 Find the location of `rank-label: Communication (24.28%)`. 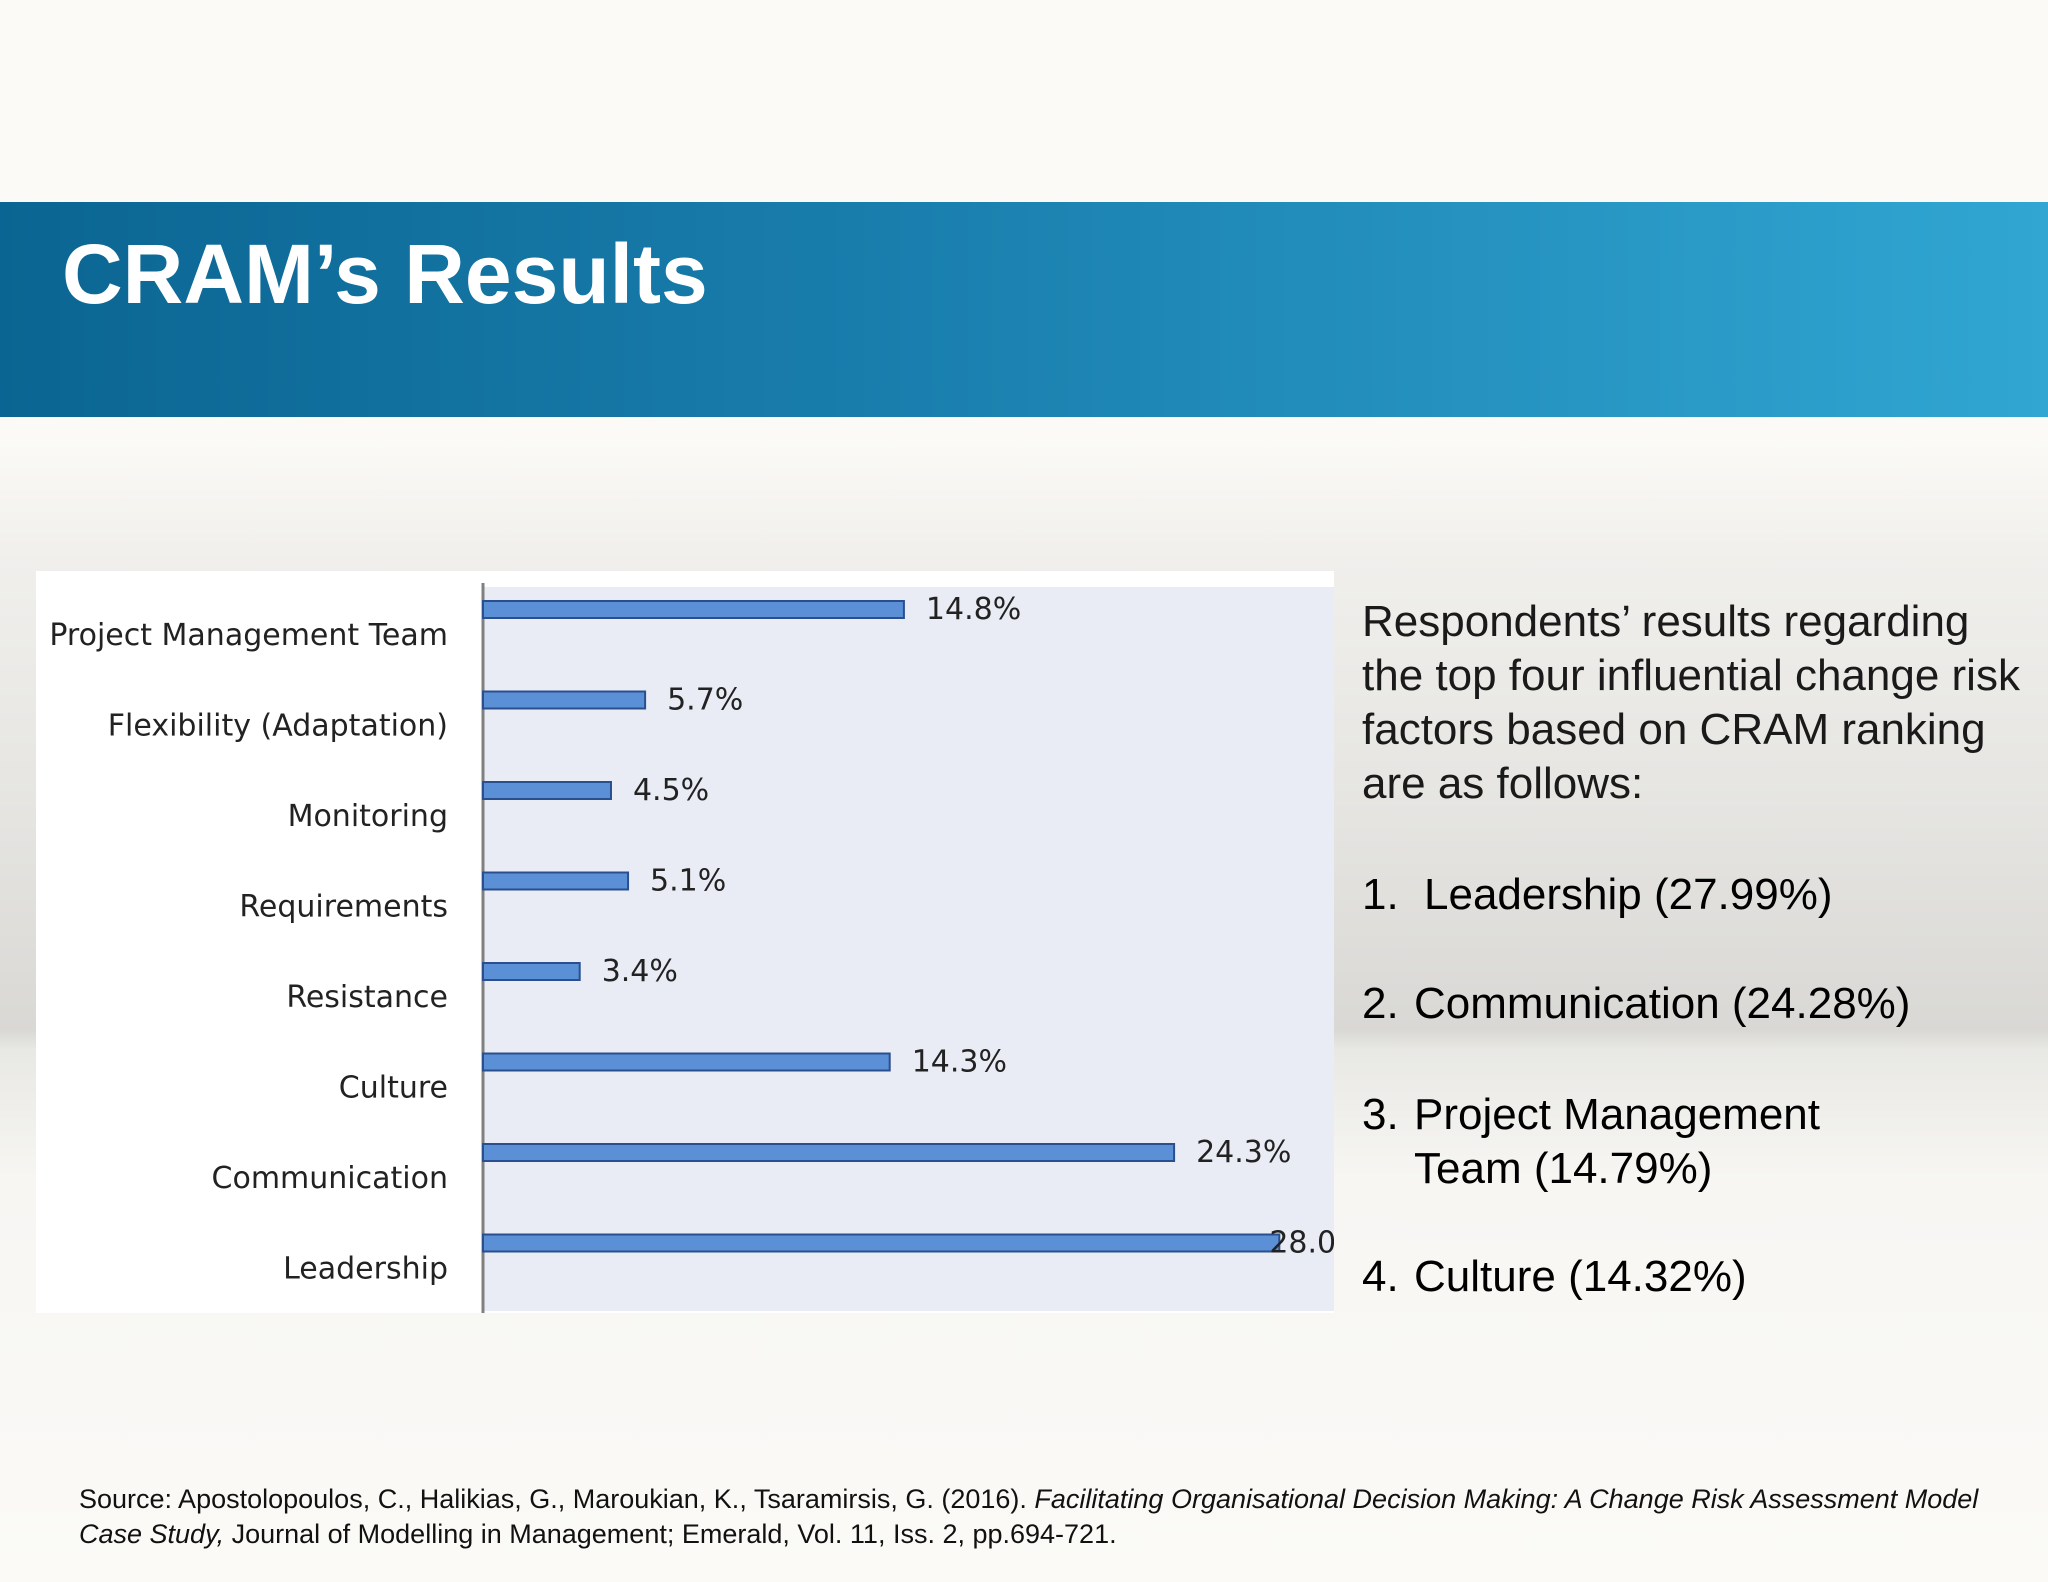

rank-label: Communication (24.28%) is located at coordinates (1662, 1003).